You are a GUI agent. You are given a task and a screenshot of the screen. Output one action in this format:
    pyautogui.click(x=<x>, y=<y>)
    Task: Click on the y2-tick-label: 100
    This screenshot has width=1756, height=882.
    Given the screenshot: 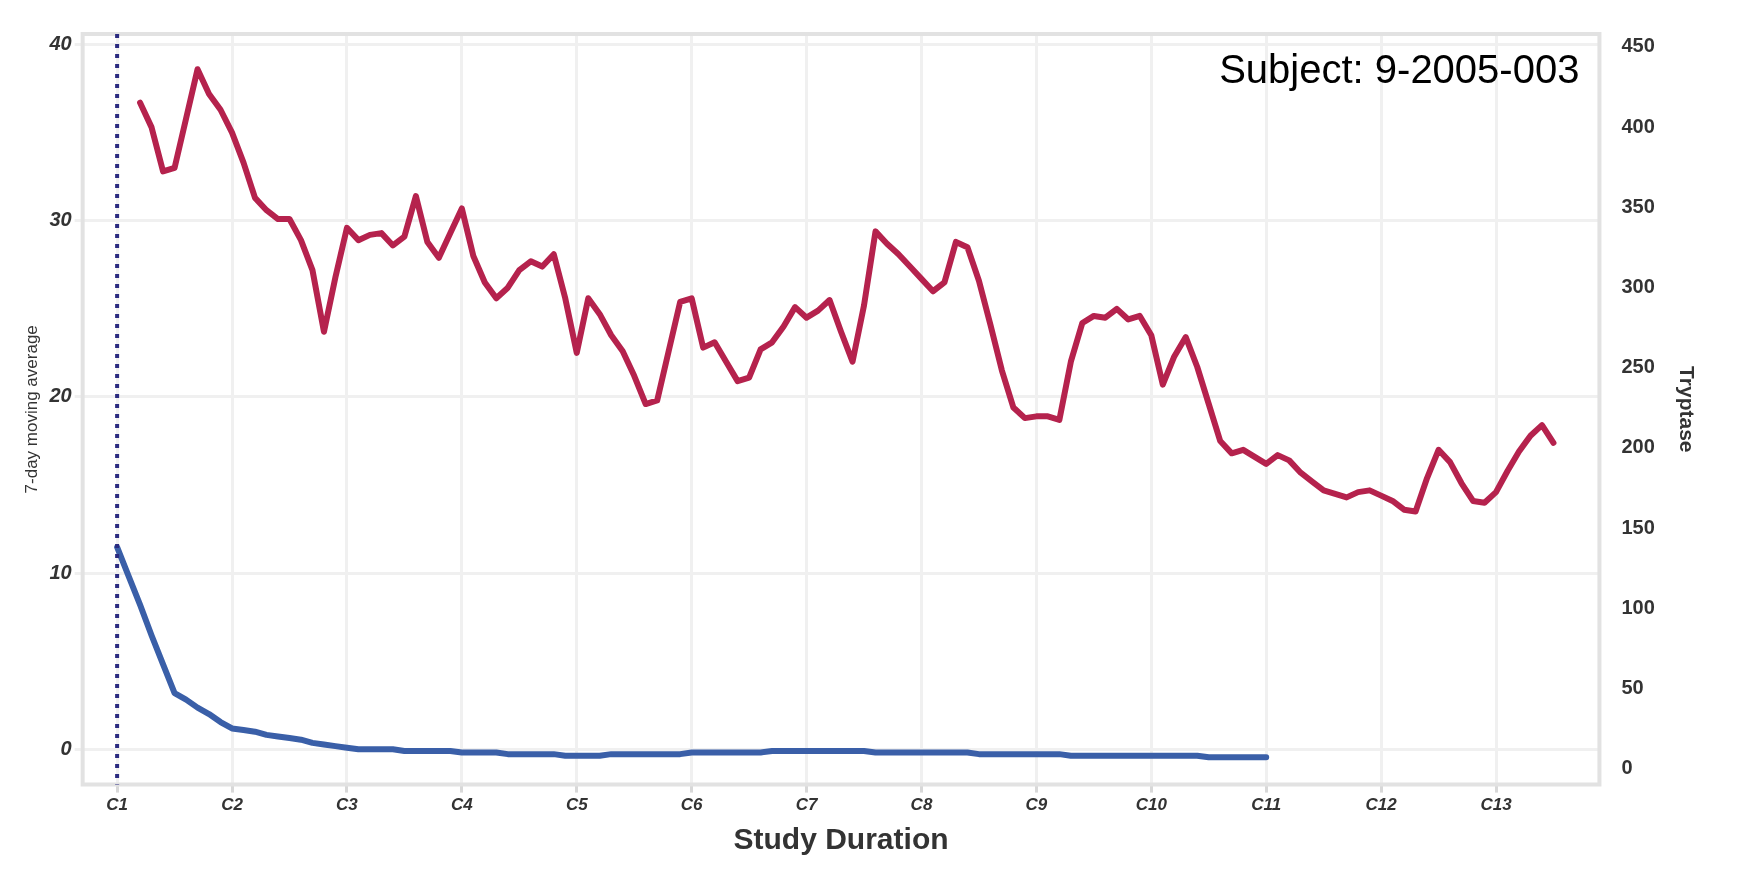 What is the action you would take?
    pyautogui.click(x=1638, y=606)
    